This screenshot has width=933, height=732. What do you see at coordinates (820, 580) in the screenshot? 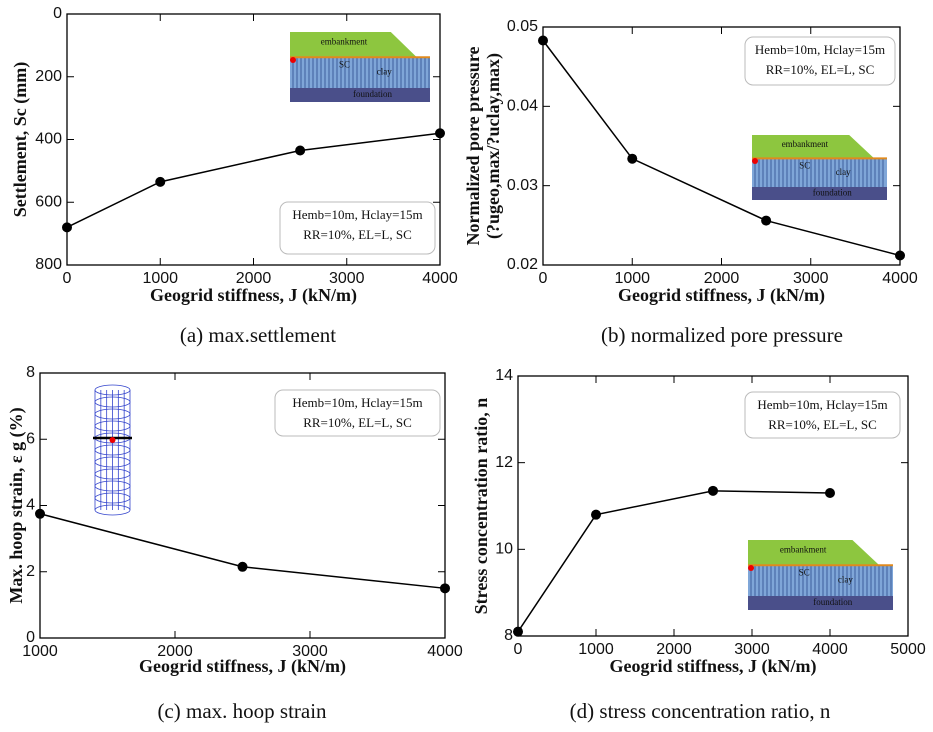
I see `inset-clay` at bounding box center [820, 580].